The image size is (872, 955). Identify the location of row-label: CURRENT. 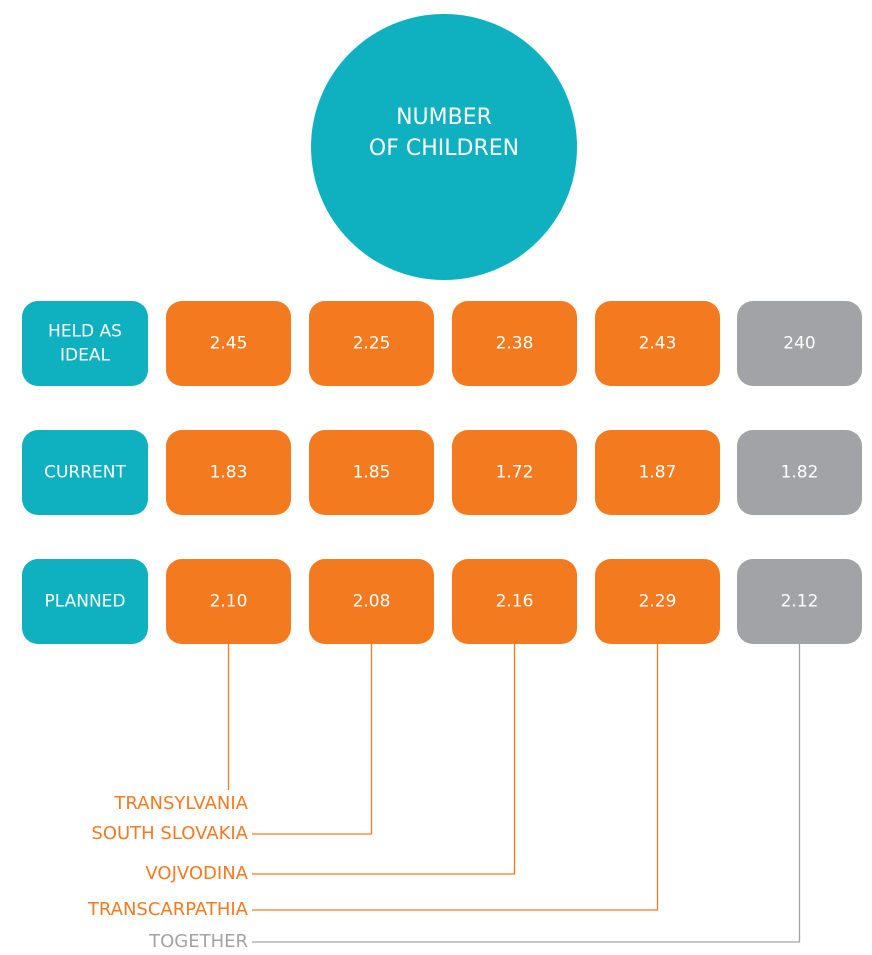
(85, 473).